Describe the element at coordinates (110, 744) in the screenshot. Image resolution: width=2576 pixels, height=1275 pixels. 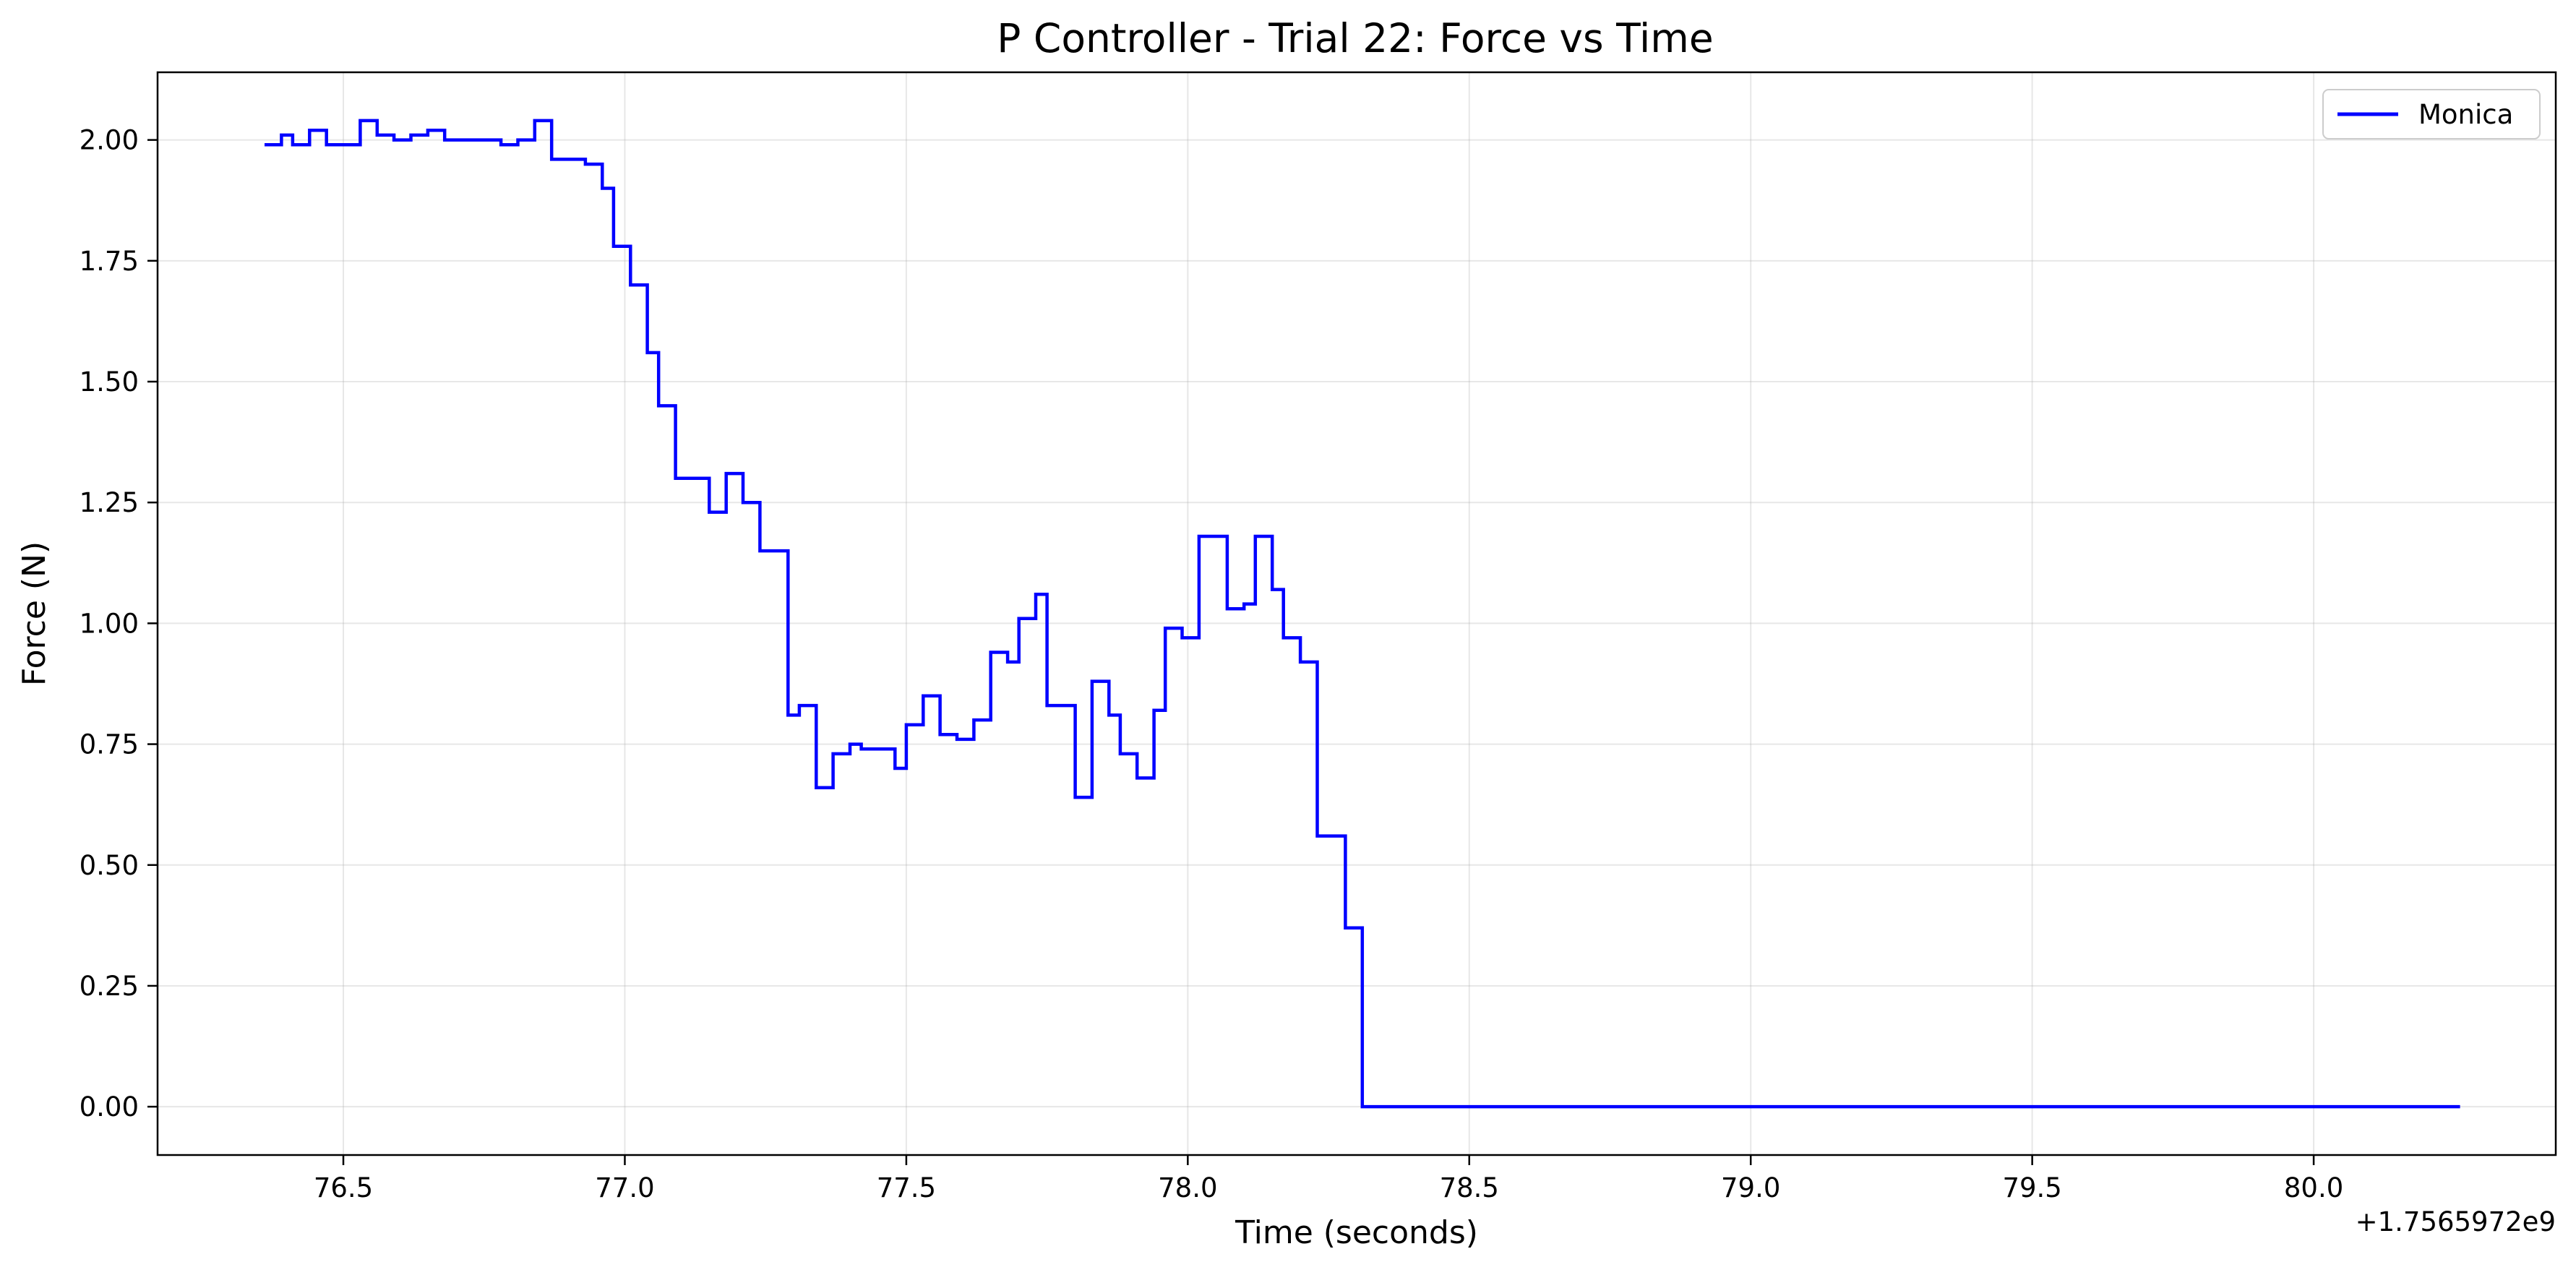
I see `y-tick-label: 0.75` at that location.